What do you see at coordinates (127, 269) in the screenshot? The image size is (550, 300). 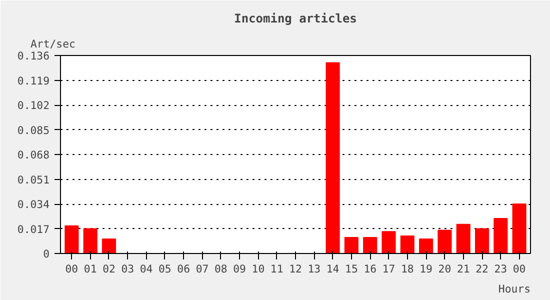 I see `x-tick-label: 03` at bounding box center [127, 269].